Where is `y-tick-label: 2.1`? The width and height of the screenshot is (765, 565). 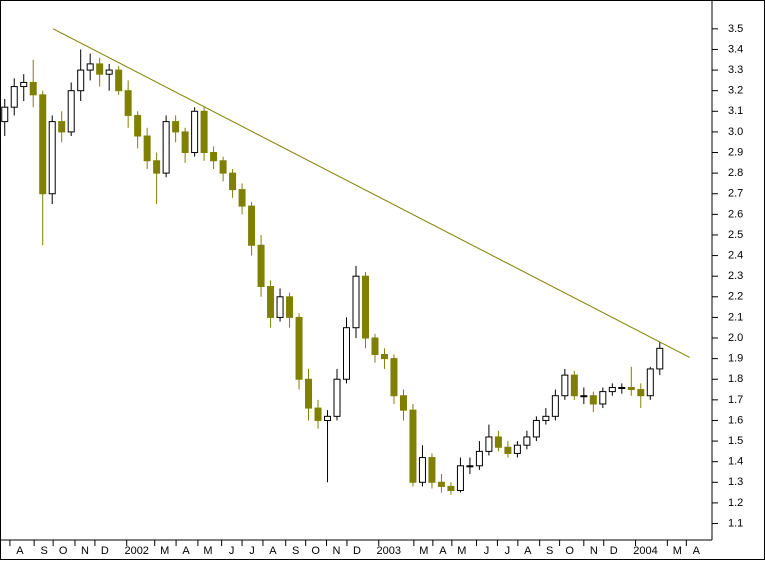 y-tick-label: 2.1 is located at coordinates (735, 317).